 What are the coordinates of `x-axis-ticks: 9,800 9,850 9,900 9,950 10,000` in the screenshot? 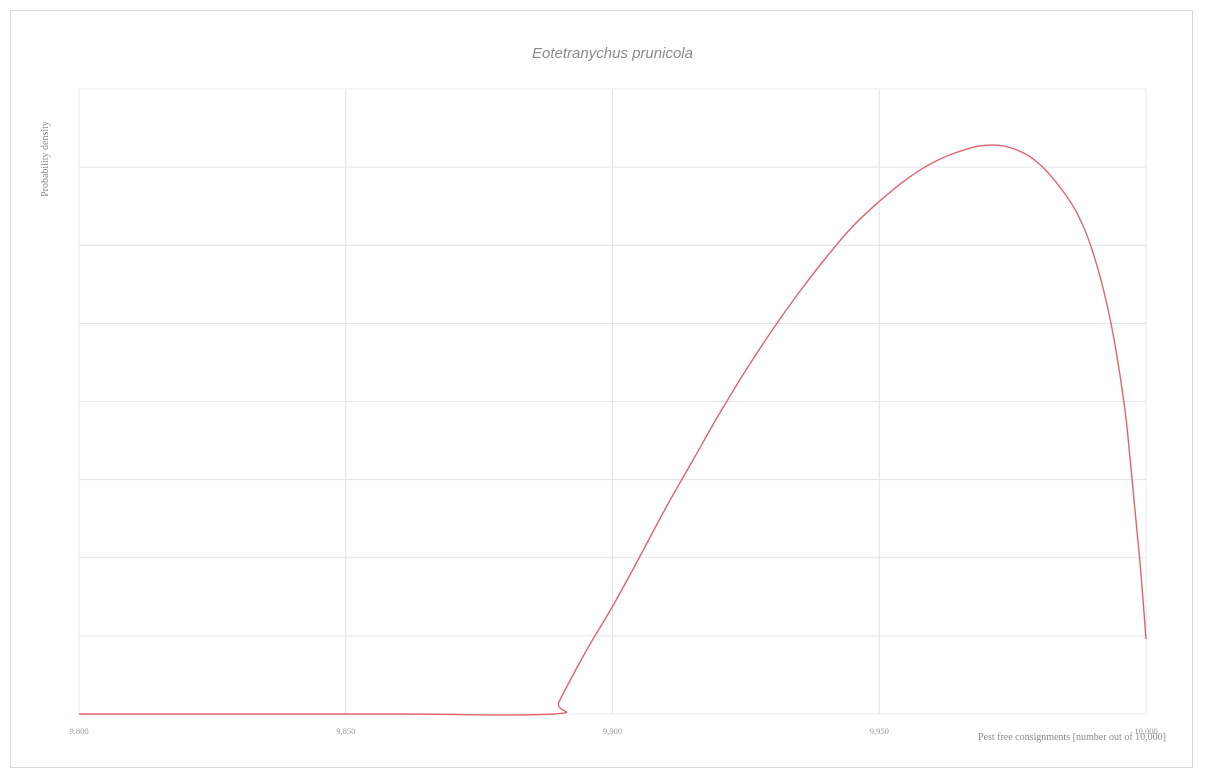 It's located at (613, 731).